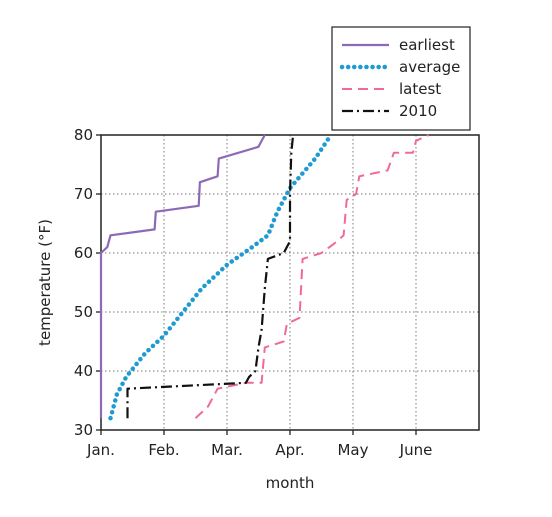 This screenshot has height=517, width=552. Describe the element at coordinates (290, 483) in the screenshot. I see `x-axis-title: month` at that location.